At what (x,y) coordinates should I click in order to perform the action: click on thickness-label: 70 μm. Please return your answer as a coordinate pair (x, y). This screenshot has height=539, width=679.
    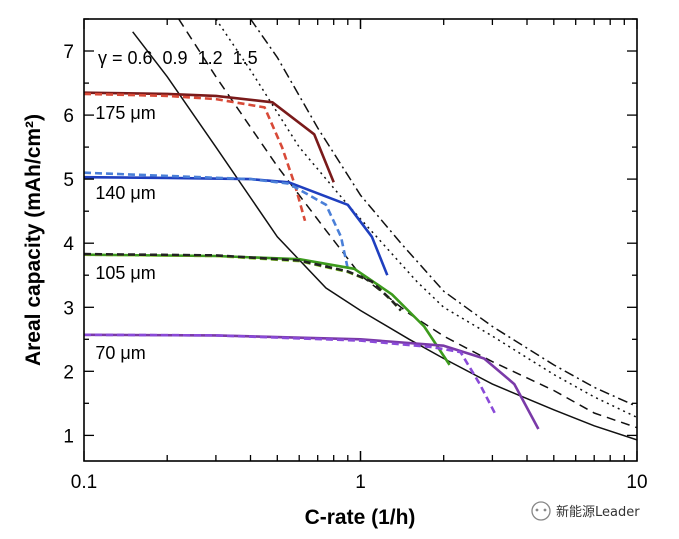
    Looking at the image, I should click on (120, 353).